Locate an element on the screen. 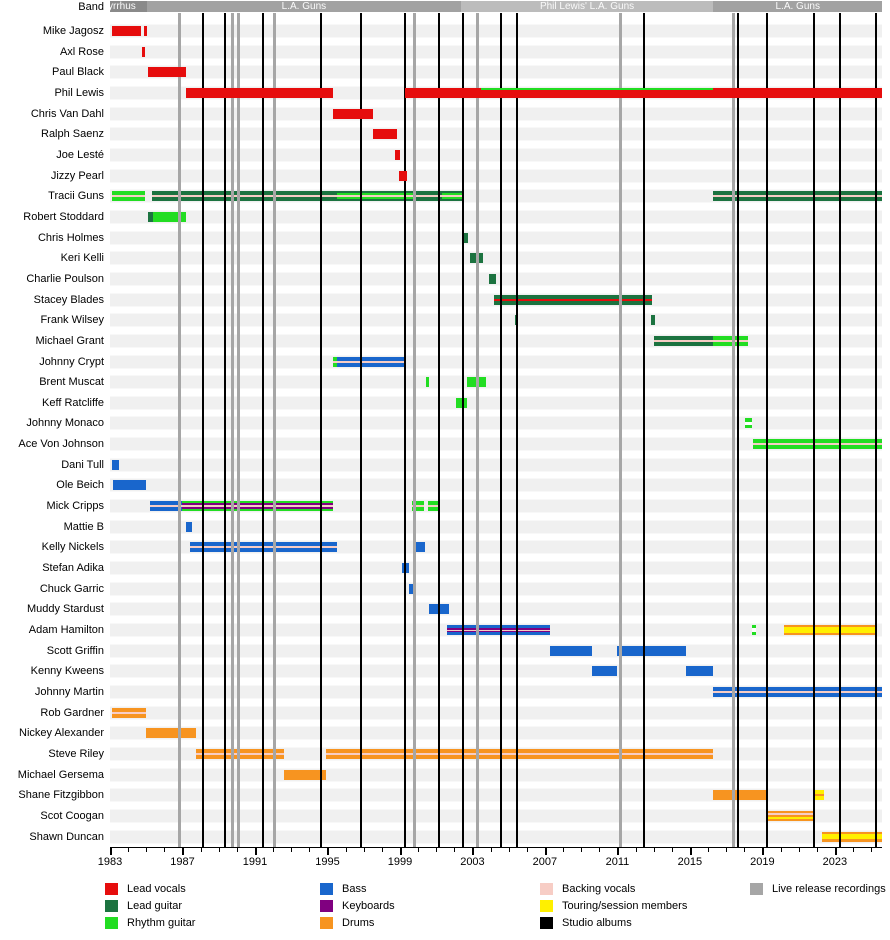 The image size is (890, 940). legend-swatch-keyboards is located at coordinates (326, 906).